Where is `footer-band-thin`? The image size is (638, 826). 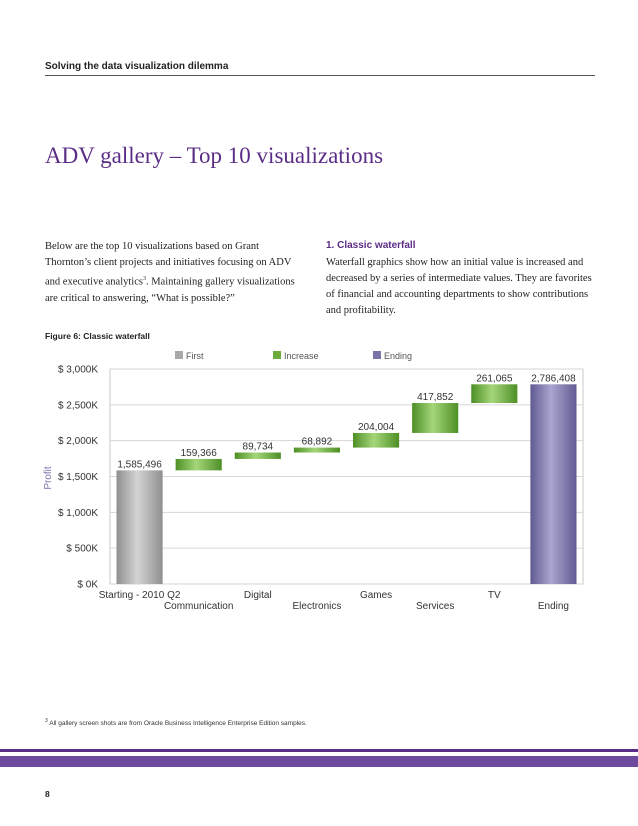
footer-band-thin is located at coordinates (319, 750).